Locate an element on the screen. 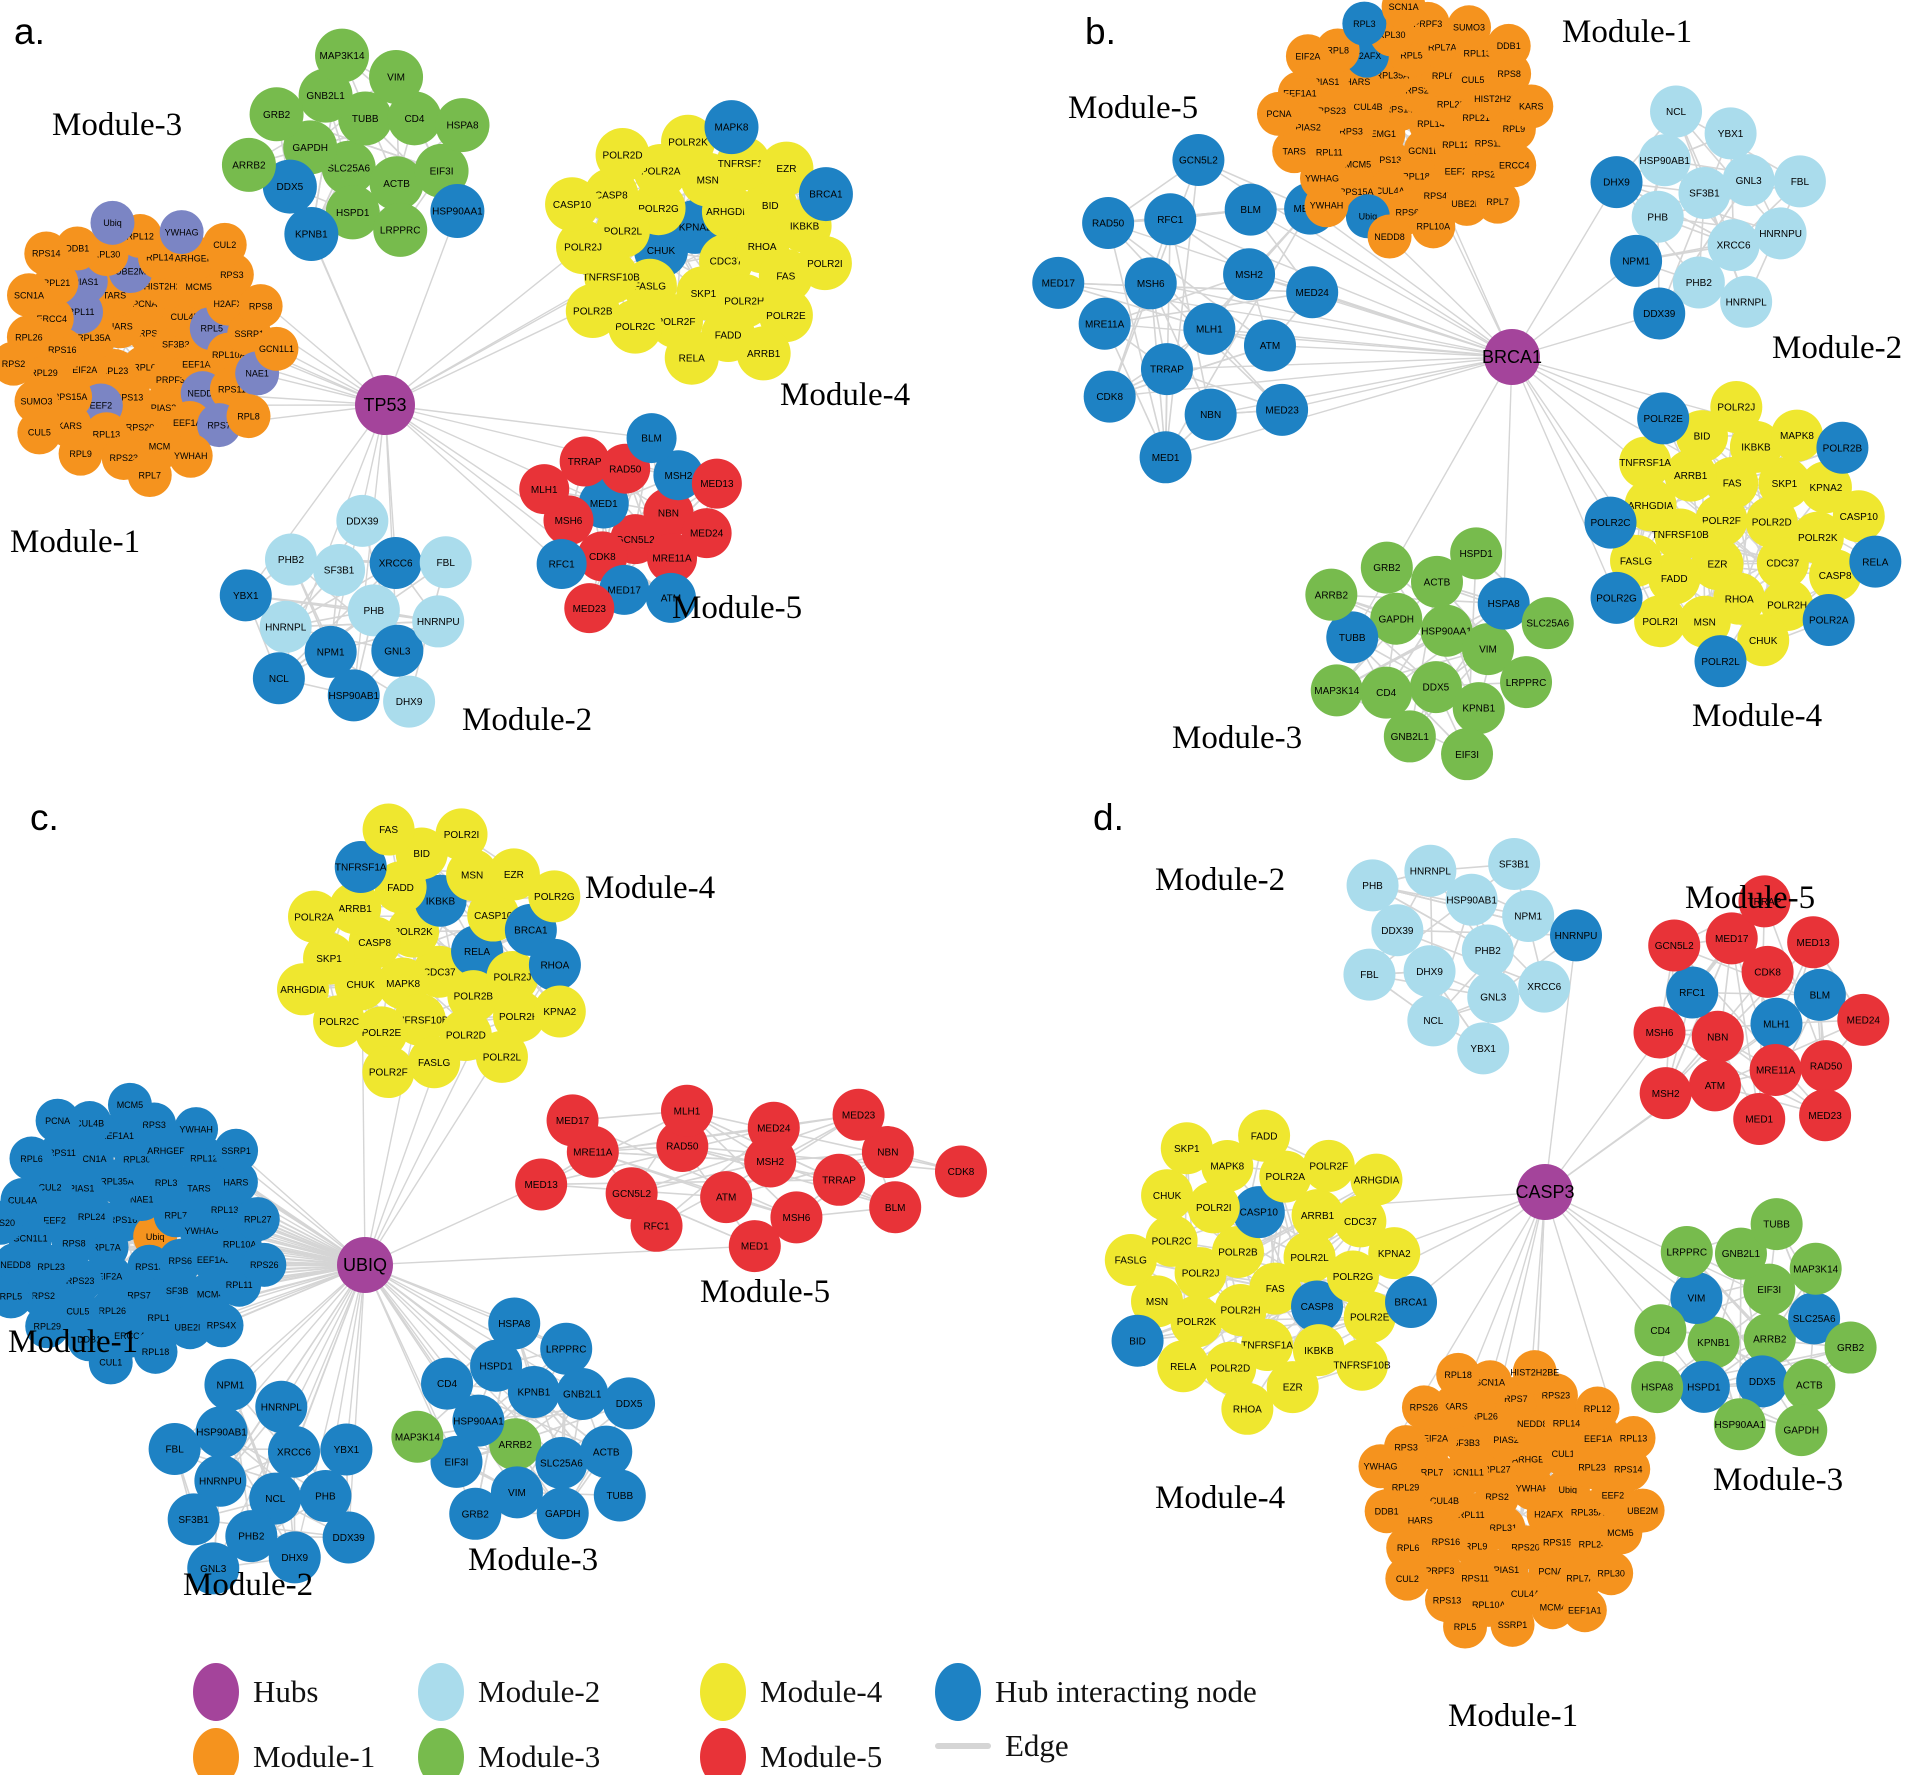 The width and height of the screenshot is (1923, 1775). node-EEF1A1: EEF1A1 is located at coordinates (1584, 1610).